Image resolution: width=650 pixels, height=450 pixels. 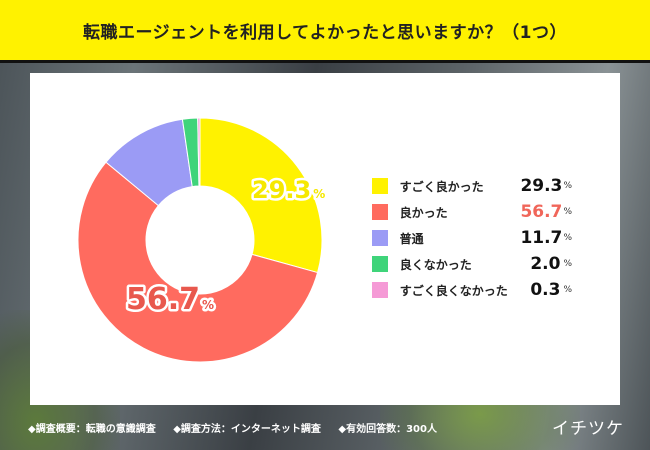 What do you see at coordinates (545, 290) in the screenshot?
I see `legend-value: 0.3` at bounding box center [545, 290].